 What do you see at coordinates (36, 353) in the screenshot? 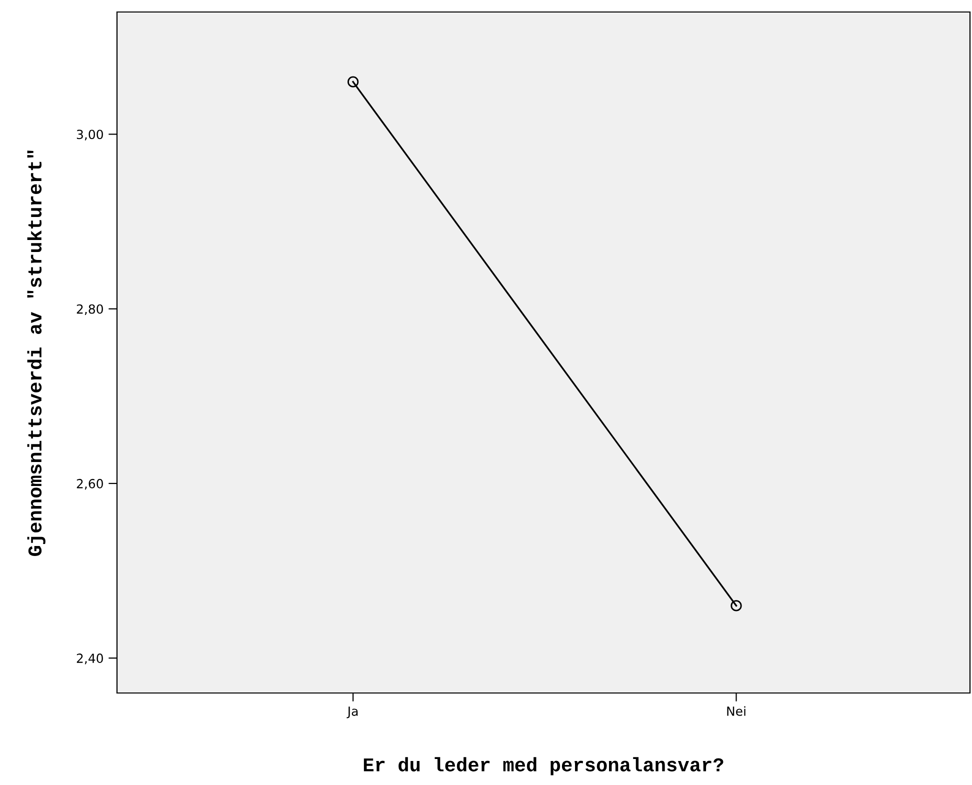
I see `y-axis-title: Gjennomsnittsverdi av "strukturert"` at bounding box center [36, 353].